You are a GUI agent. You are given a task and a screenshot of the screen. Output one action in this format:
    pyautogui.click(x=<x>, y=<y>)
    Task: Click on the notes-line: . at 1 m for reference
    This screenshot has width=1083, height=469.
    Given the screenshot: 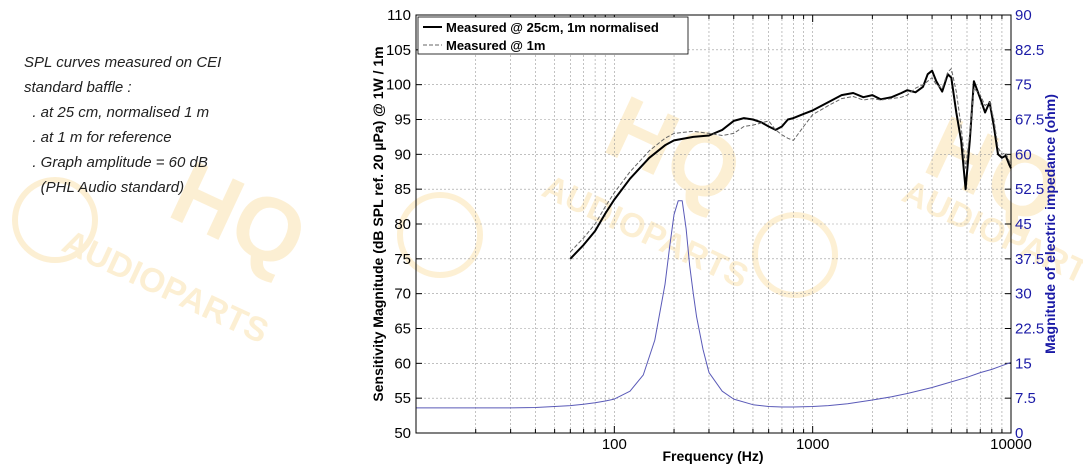 What is the action you would take?
    pyautogui.click(x=98, y=137)
    